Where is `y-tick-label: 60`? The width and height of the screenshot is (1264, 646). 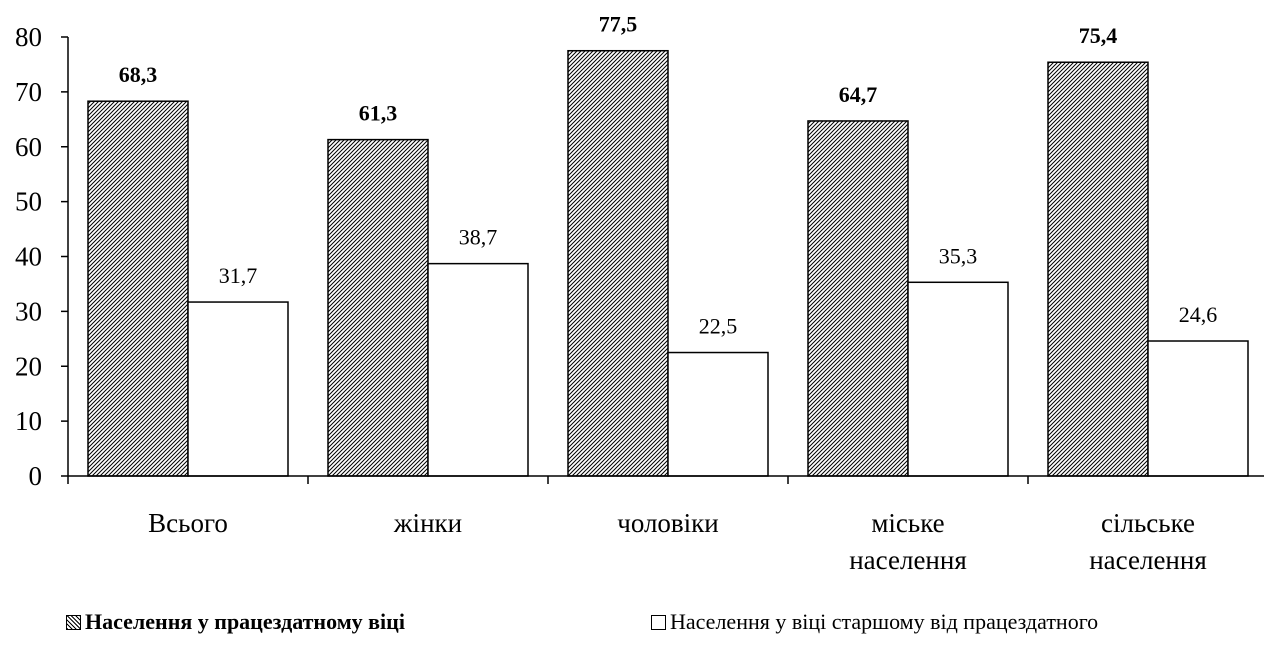 y-tick-label: 60 is located at coordinates (28, 147).